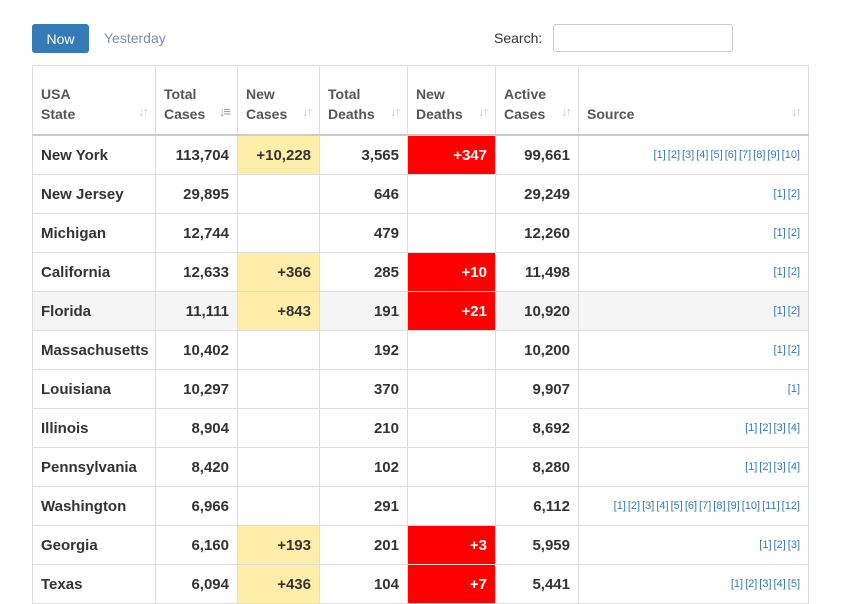  What do you see at coordinates (537, 100) in the screenshot?
I see `header-active-cases: Active Cases ↓↑` at bounding box center [537, 100].